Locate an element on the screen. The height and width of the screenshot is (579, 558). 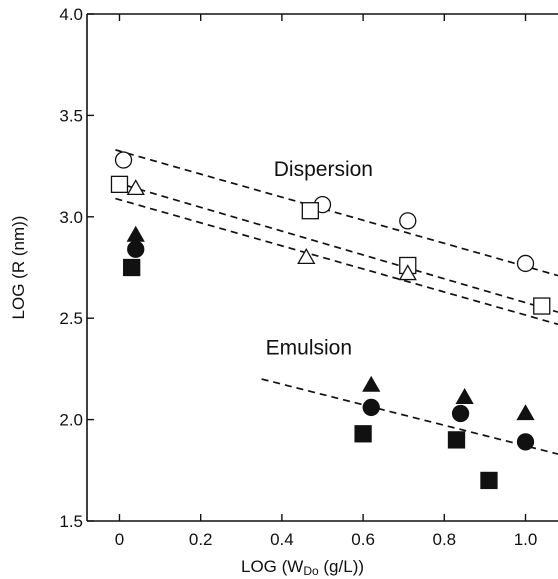
y-tick-label: 2.0 is located at coordinates (71, 420).